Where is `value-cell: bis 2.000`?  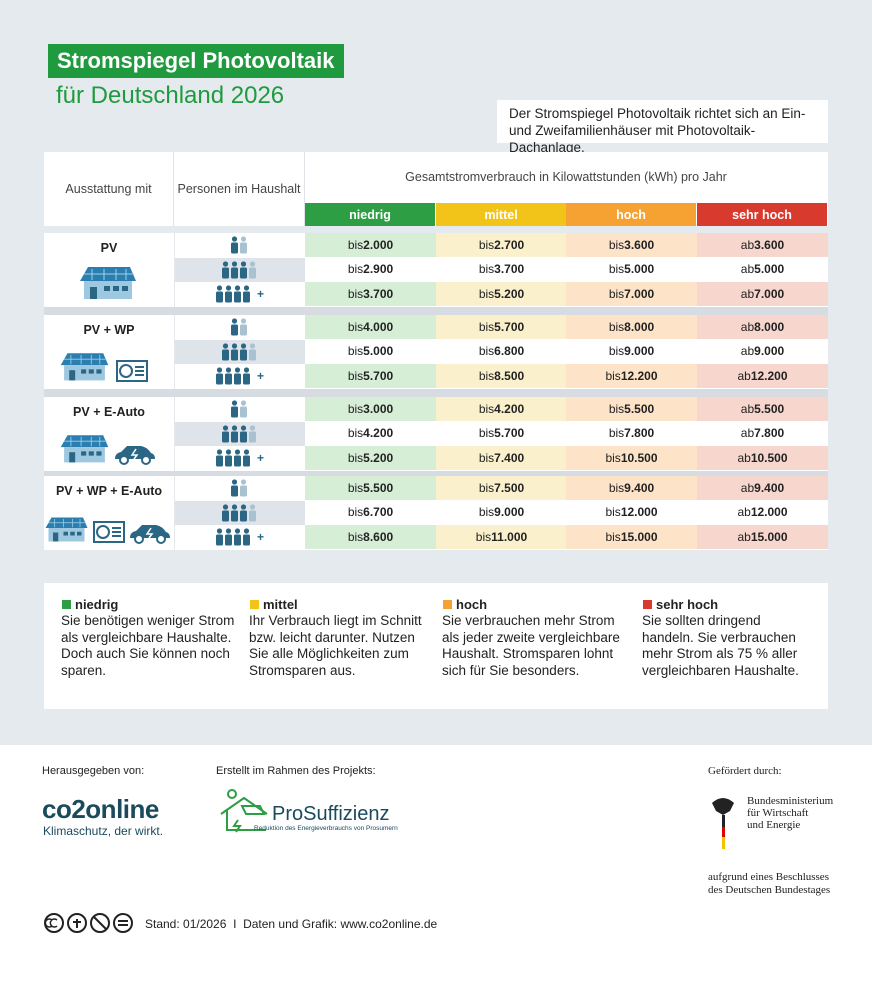 value-cell: bis 2.000 is located at coordinates (370, 245).